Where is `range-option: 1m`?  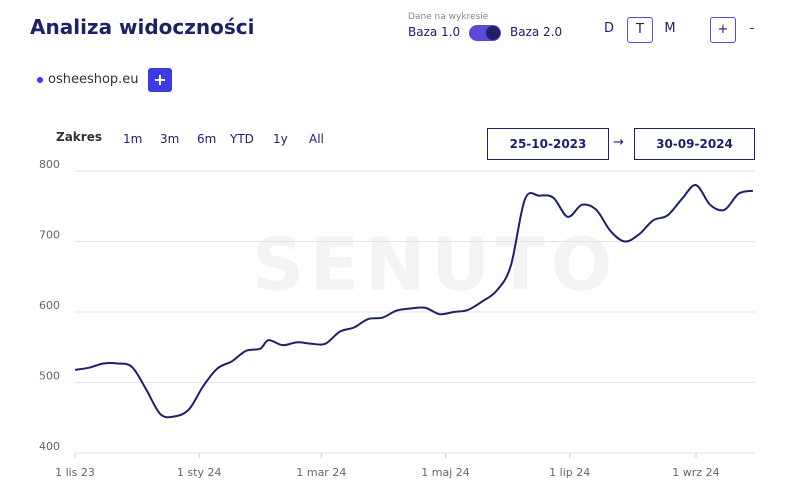
range-option: 1m is located at coordinates (133, 139).